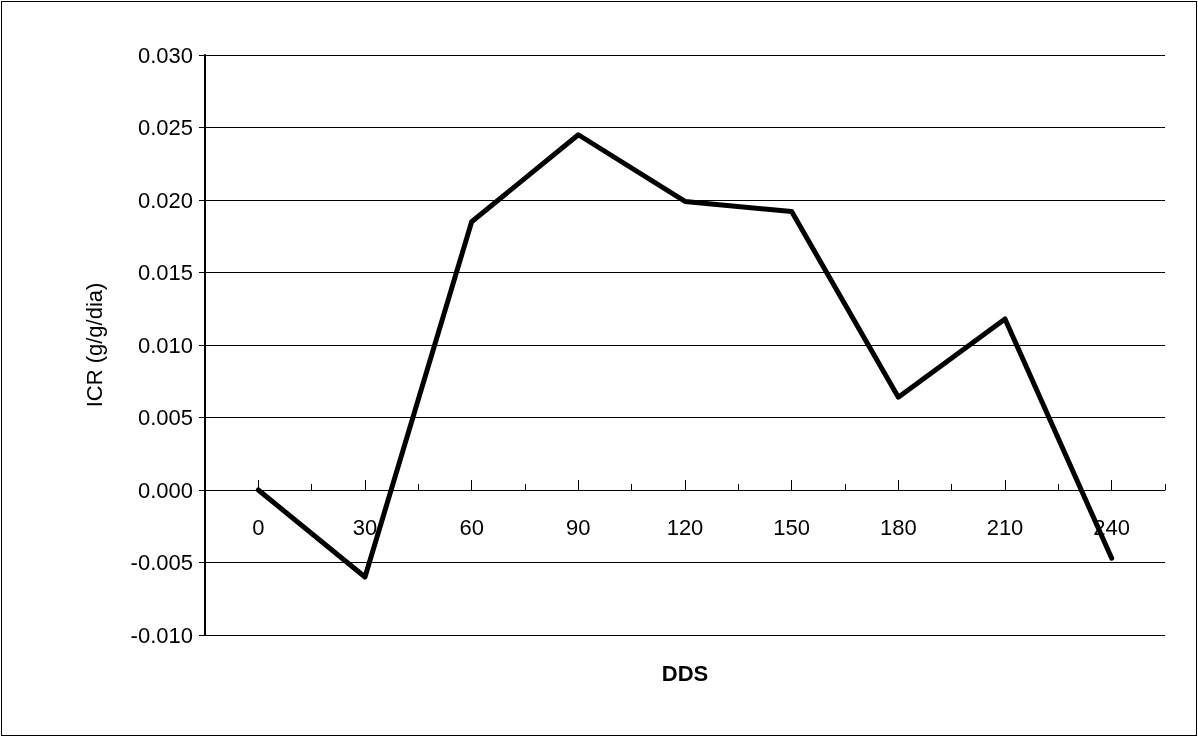  Describe the element at coordinates (165, 200) in the screenshot. I see `y-tick-label: 0.020` at that location.